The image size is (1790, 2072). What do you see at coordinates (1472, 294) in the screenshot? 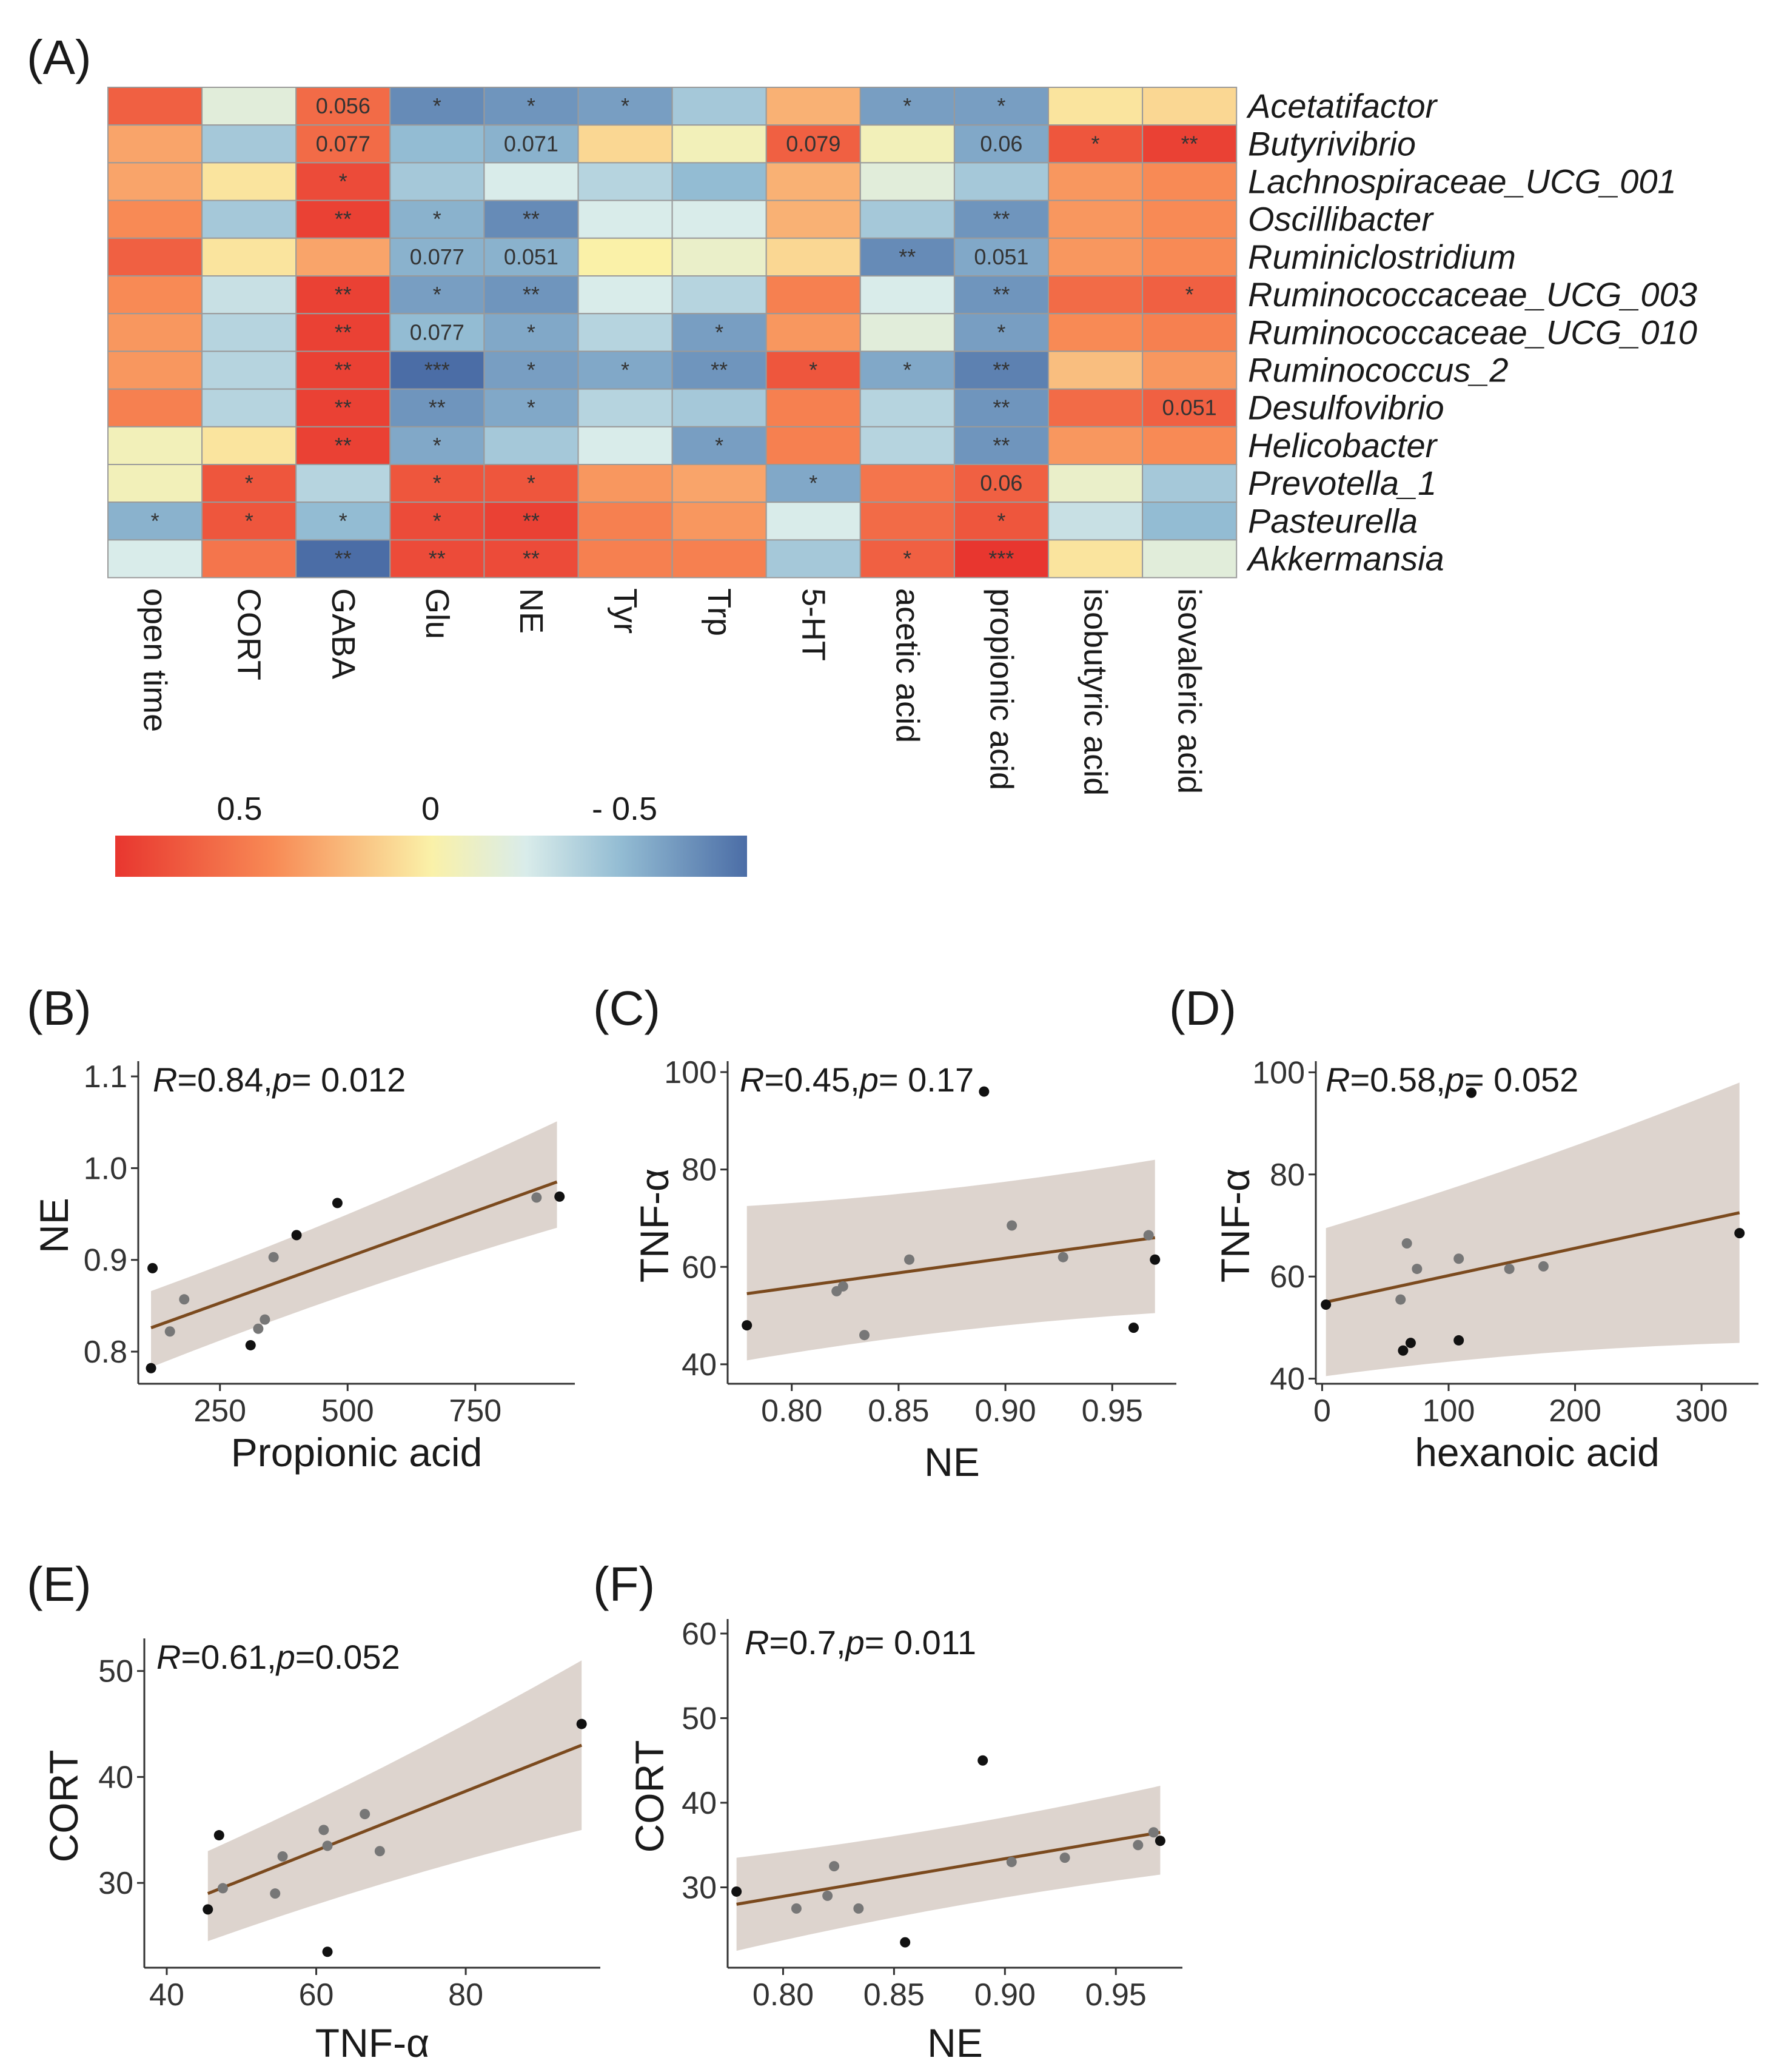
I see `taxon-label: Ruminococcaceae_UCG_003` at bounding box center [1472, 294].